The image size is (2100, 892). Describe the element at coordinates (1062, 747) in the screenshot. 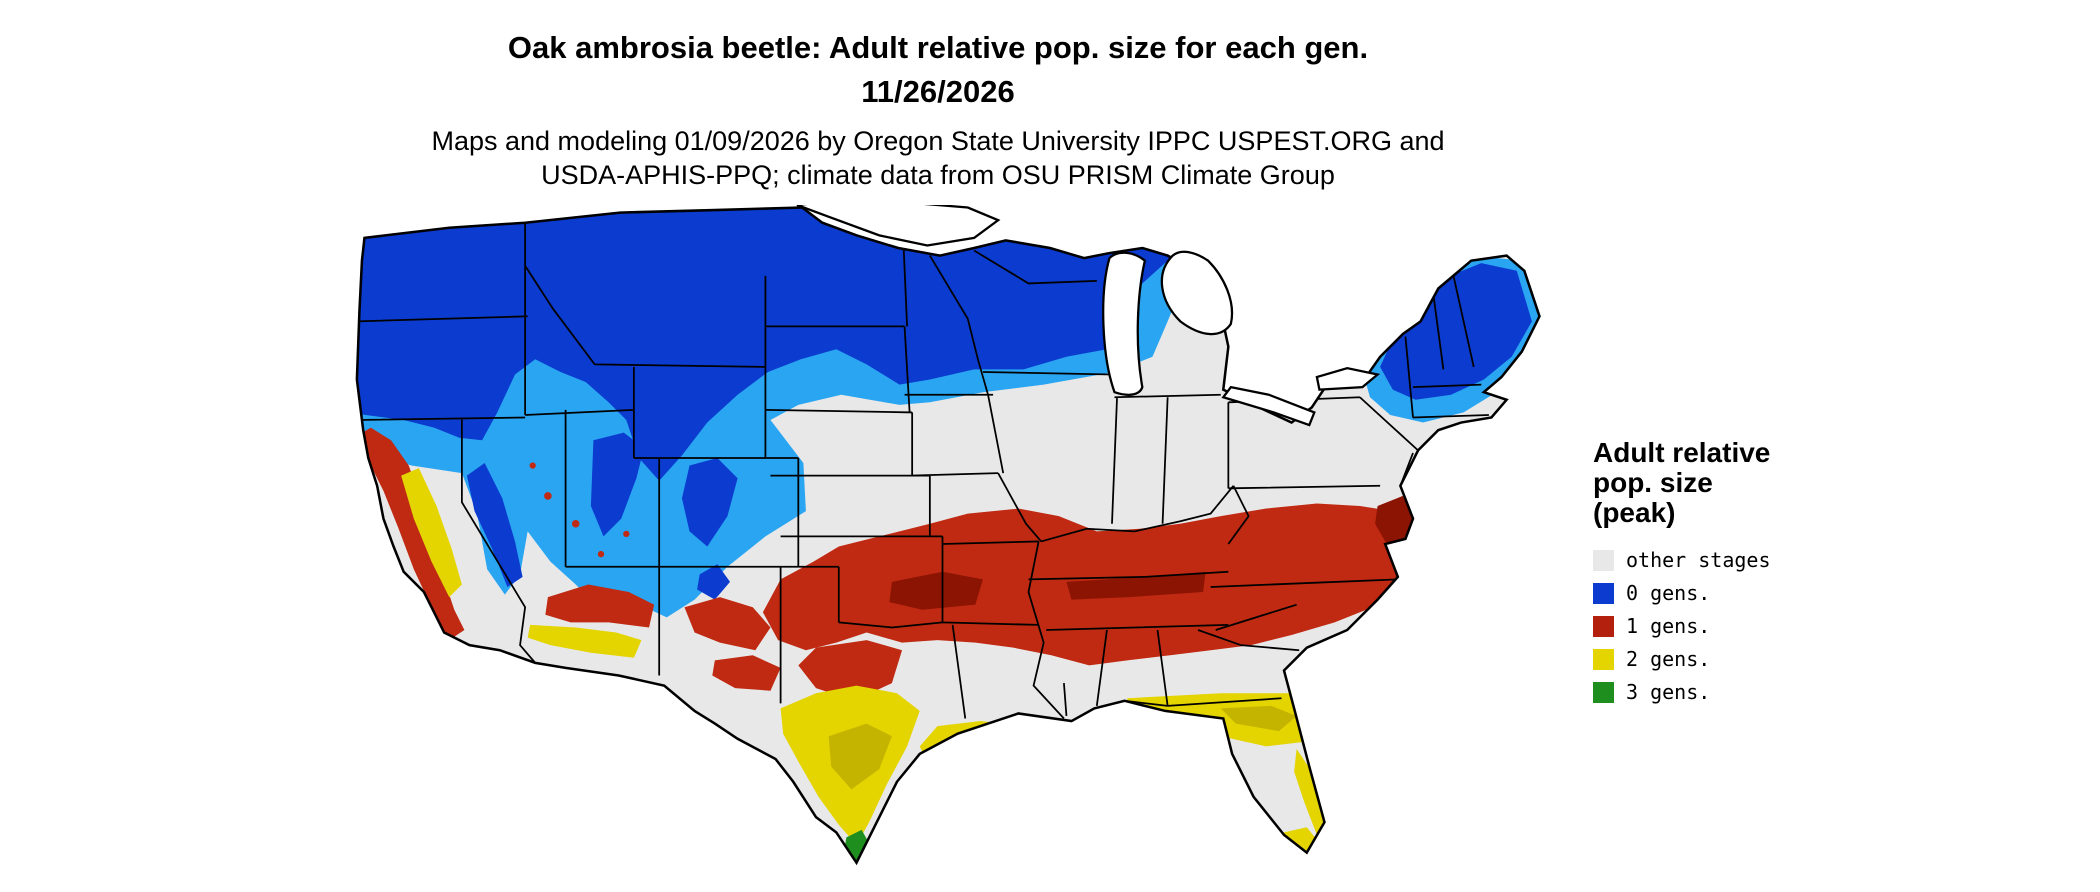

I see `gen2-dark-regions` at that location.